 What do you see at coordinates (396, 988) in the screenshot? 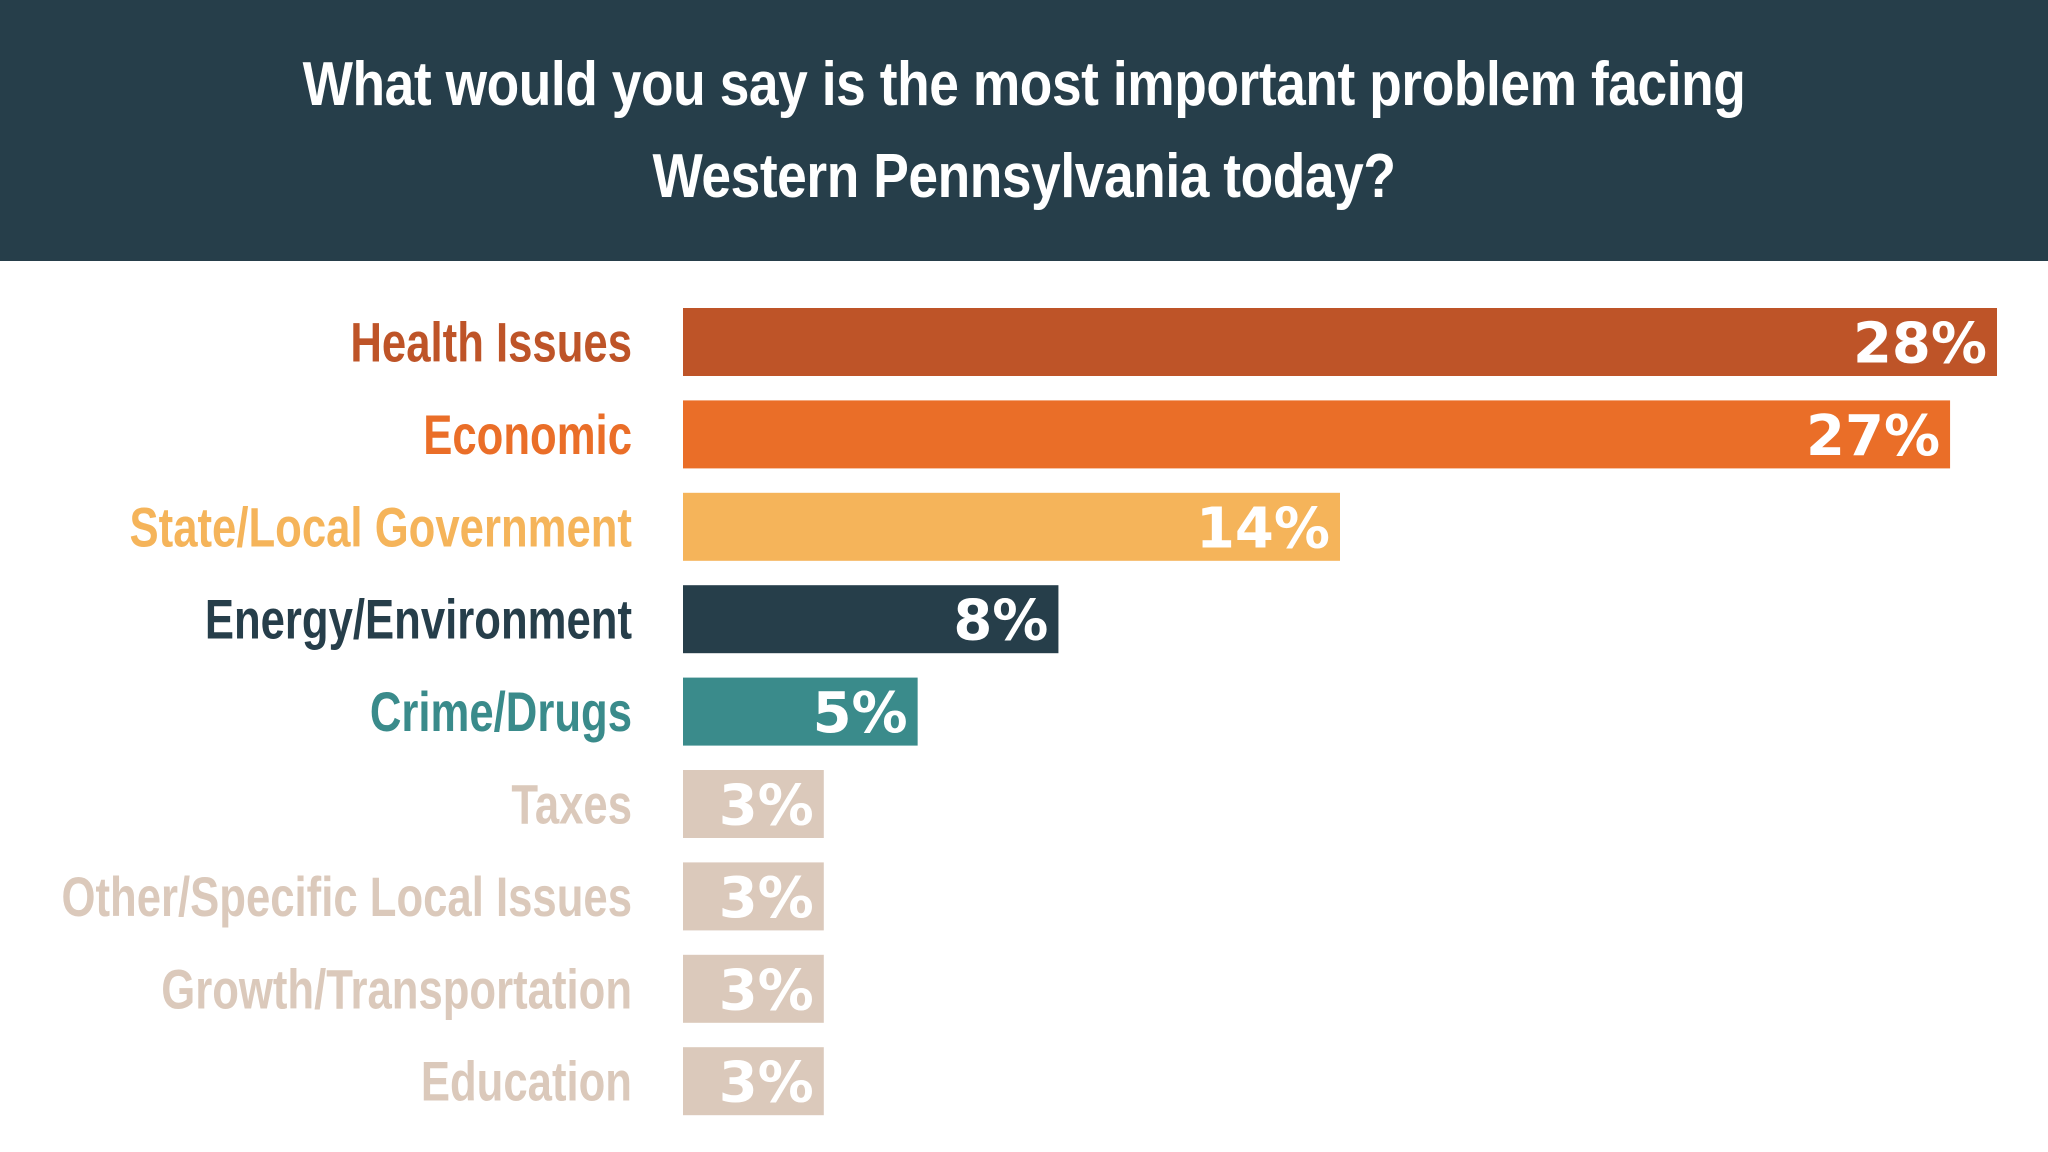
I see `category-label: Growth/Transportation` at bounding box center [396, 988].